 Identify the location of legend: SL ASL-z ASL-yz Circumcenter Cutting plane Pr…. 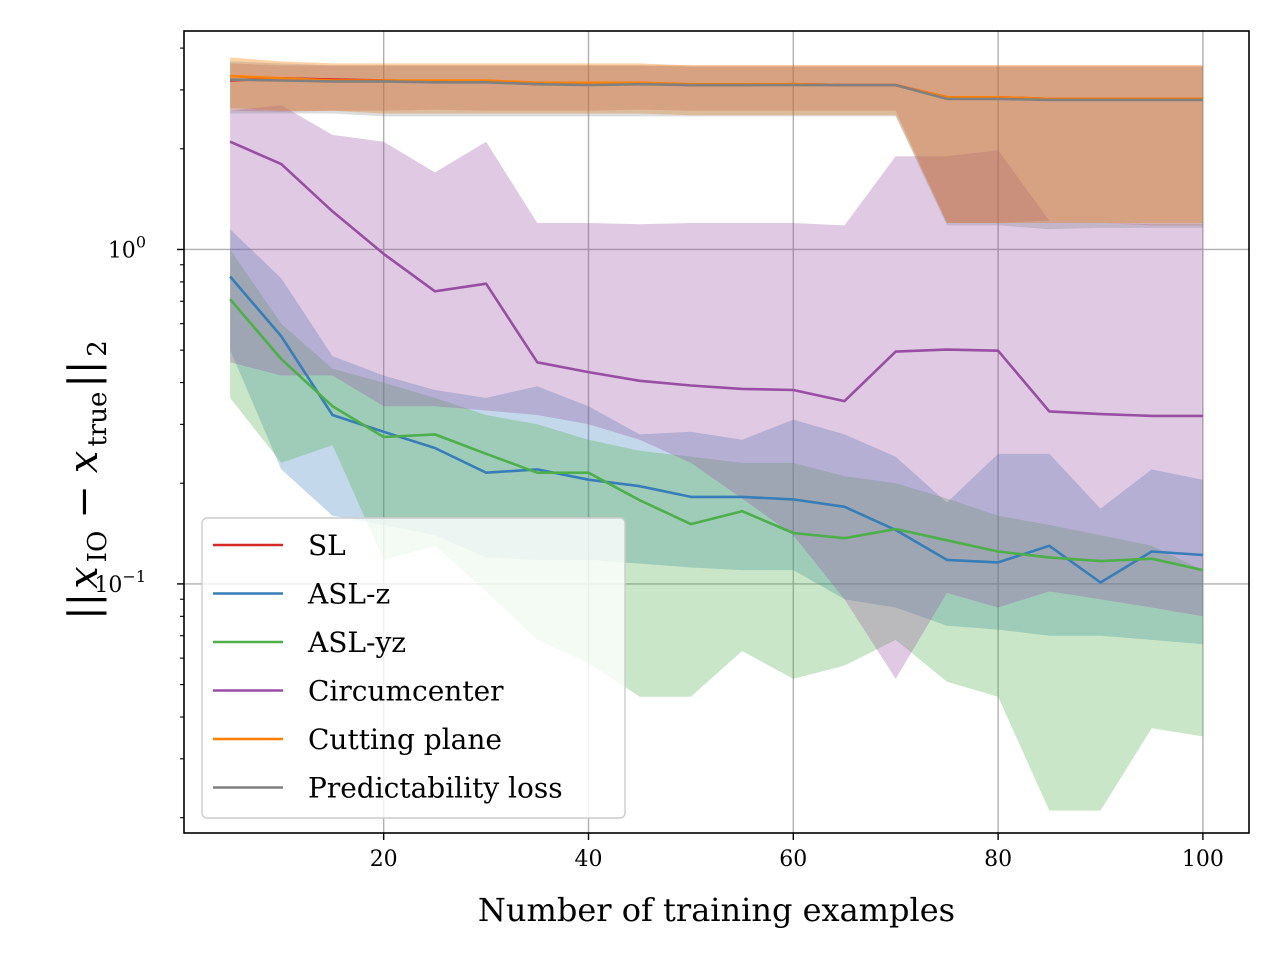
(413, 668).